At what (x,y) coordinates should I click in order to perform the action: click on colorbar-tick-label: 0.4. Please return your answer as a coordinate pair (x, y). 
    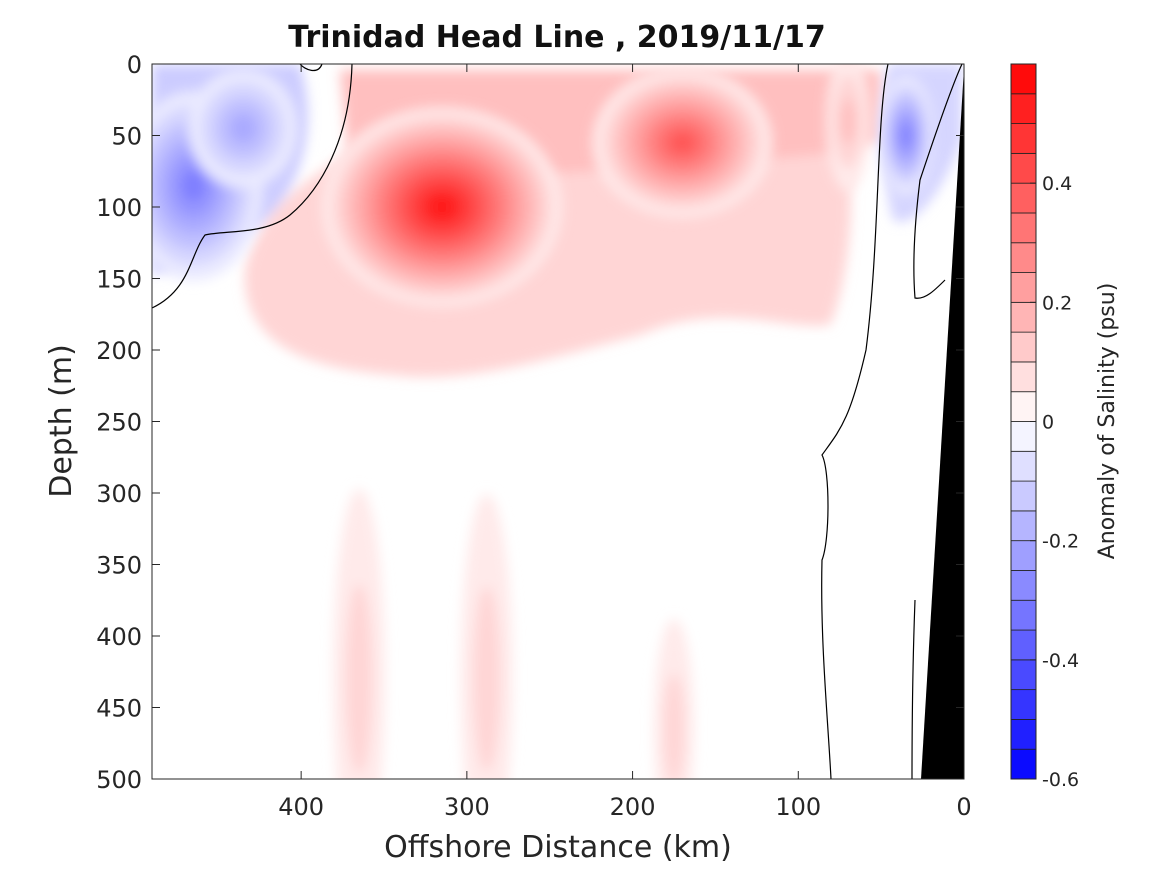
    Looking at the image, I should click on (1057, 184).